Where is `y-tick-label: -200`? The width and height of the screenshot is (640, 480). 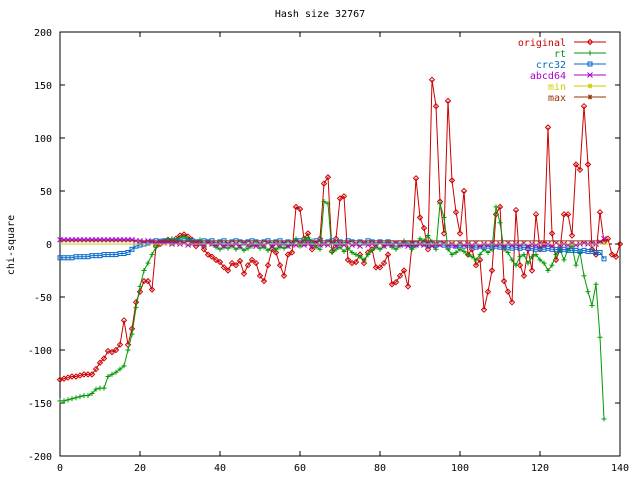 y-tick-label: -200 is located at coordinates (40, 457).